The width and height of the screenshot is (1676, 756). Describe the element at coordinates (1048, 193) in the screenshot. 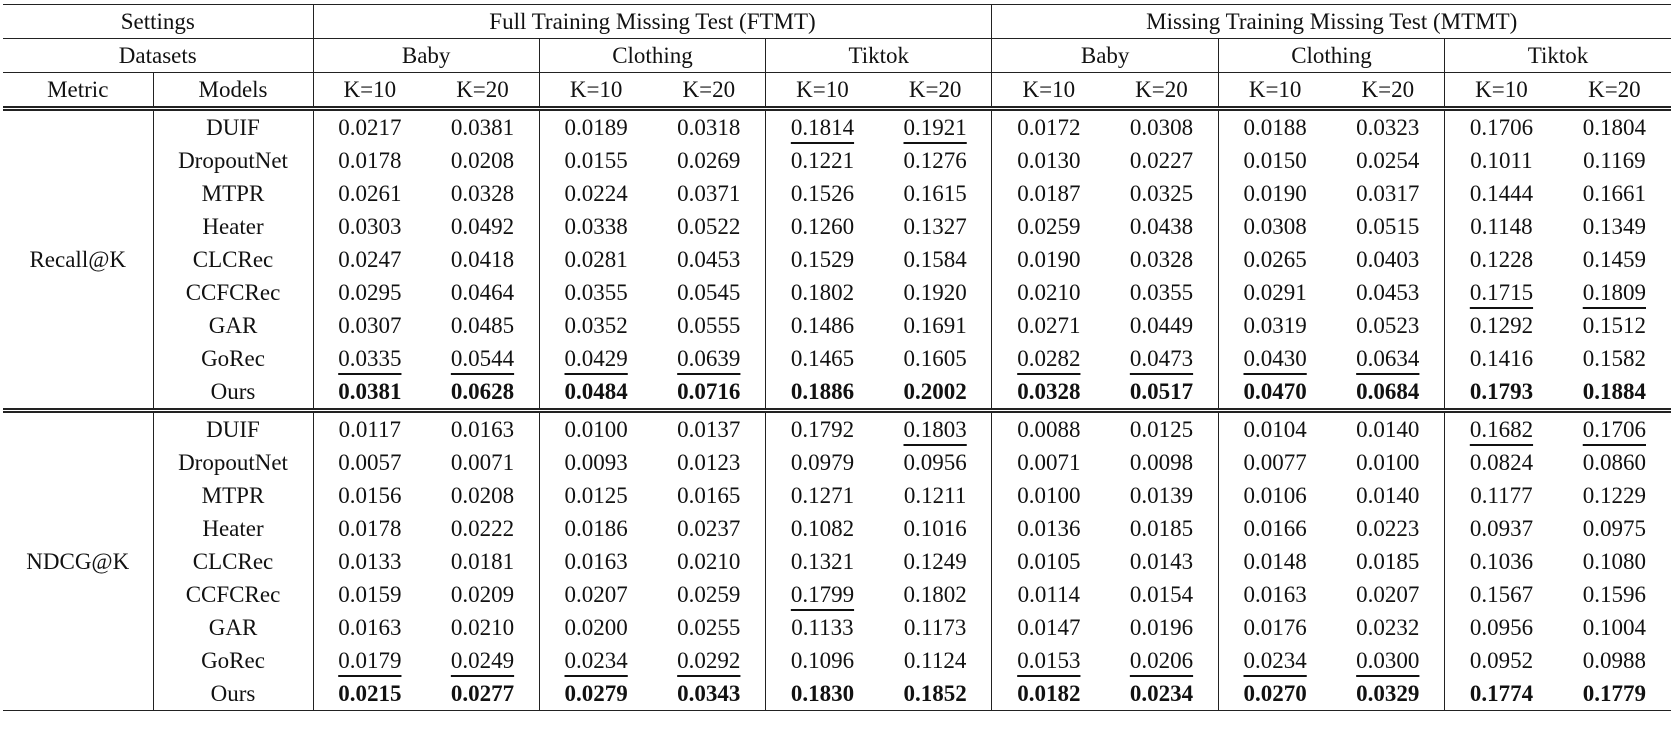

I see `value-cell: 0.0187` at that location.